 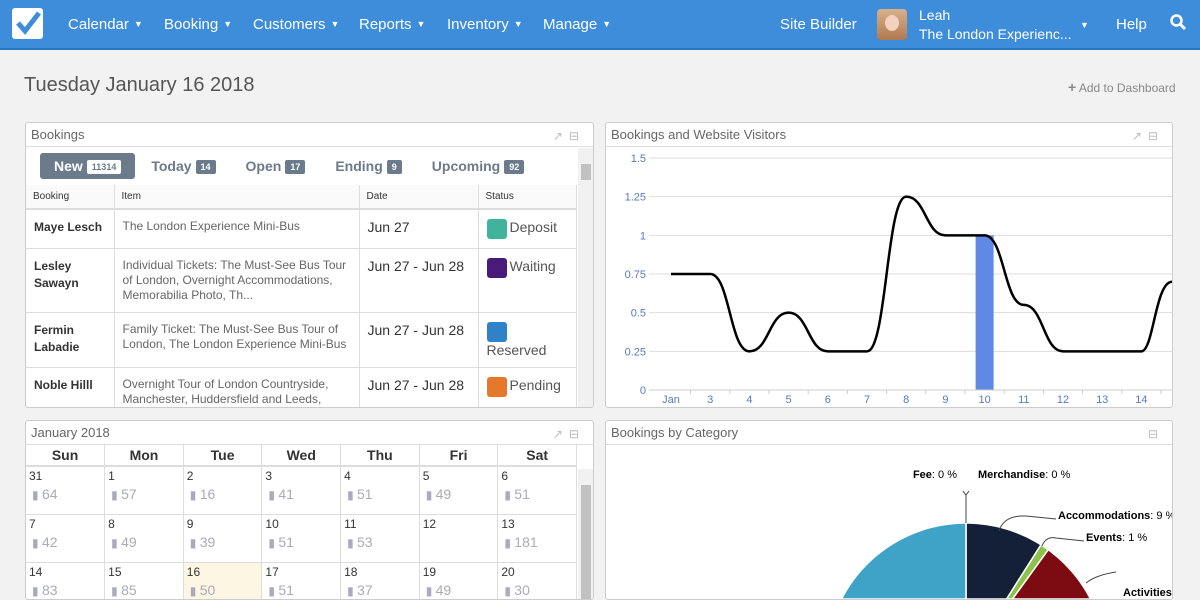 I want to click on calendar-day: 7 ▮ 42, so click(x=66, y=538).